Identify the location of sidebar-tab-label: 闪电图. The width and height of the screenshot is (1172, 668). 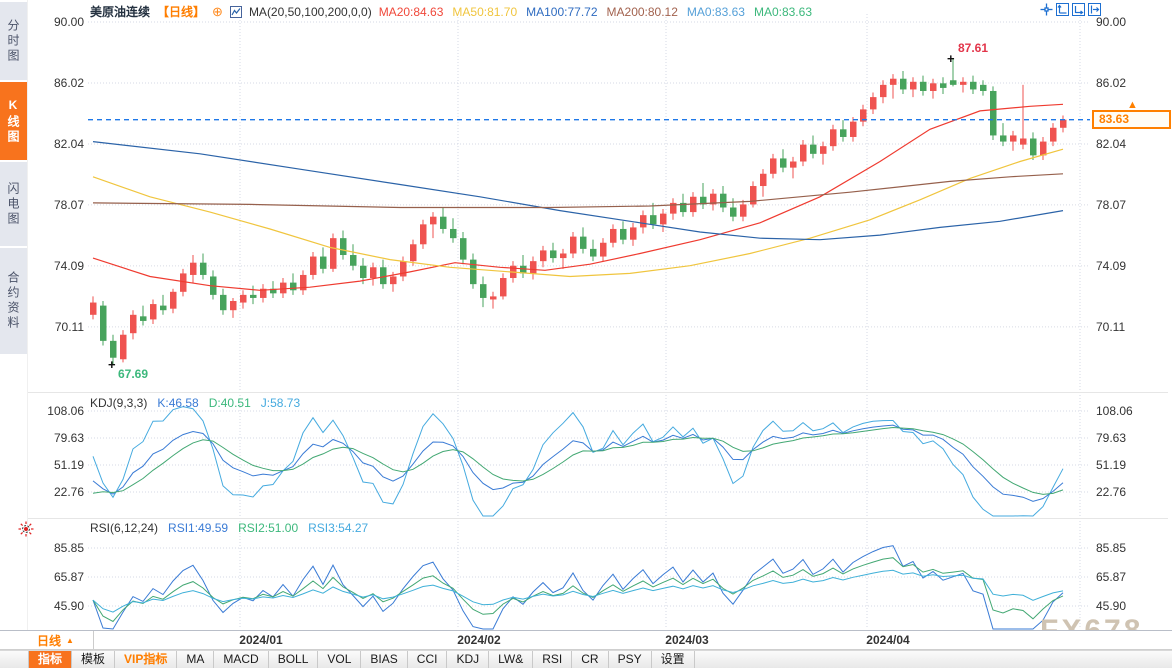
(13, 204).